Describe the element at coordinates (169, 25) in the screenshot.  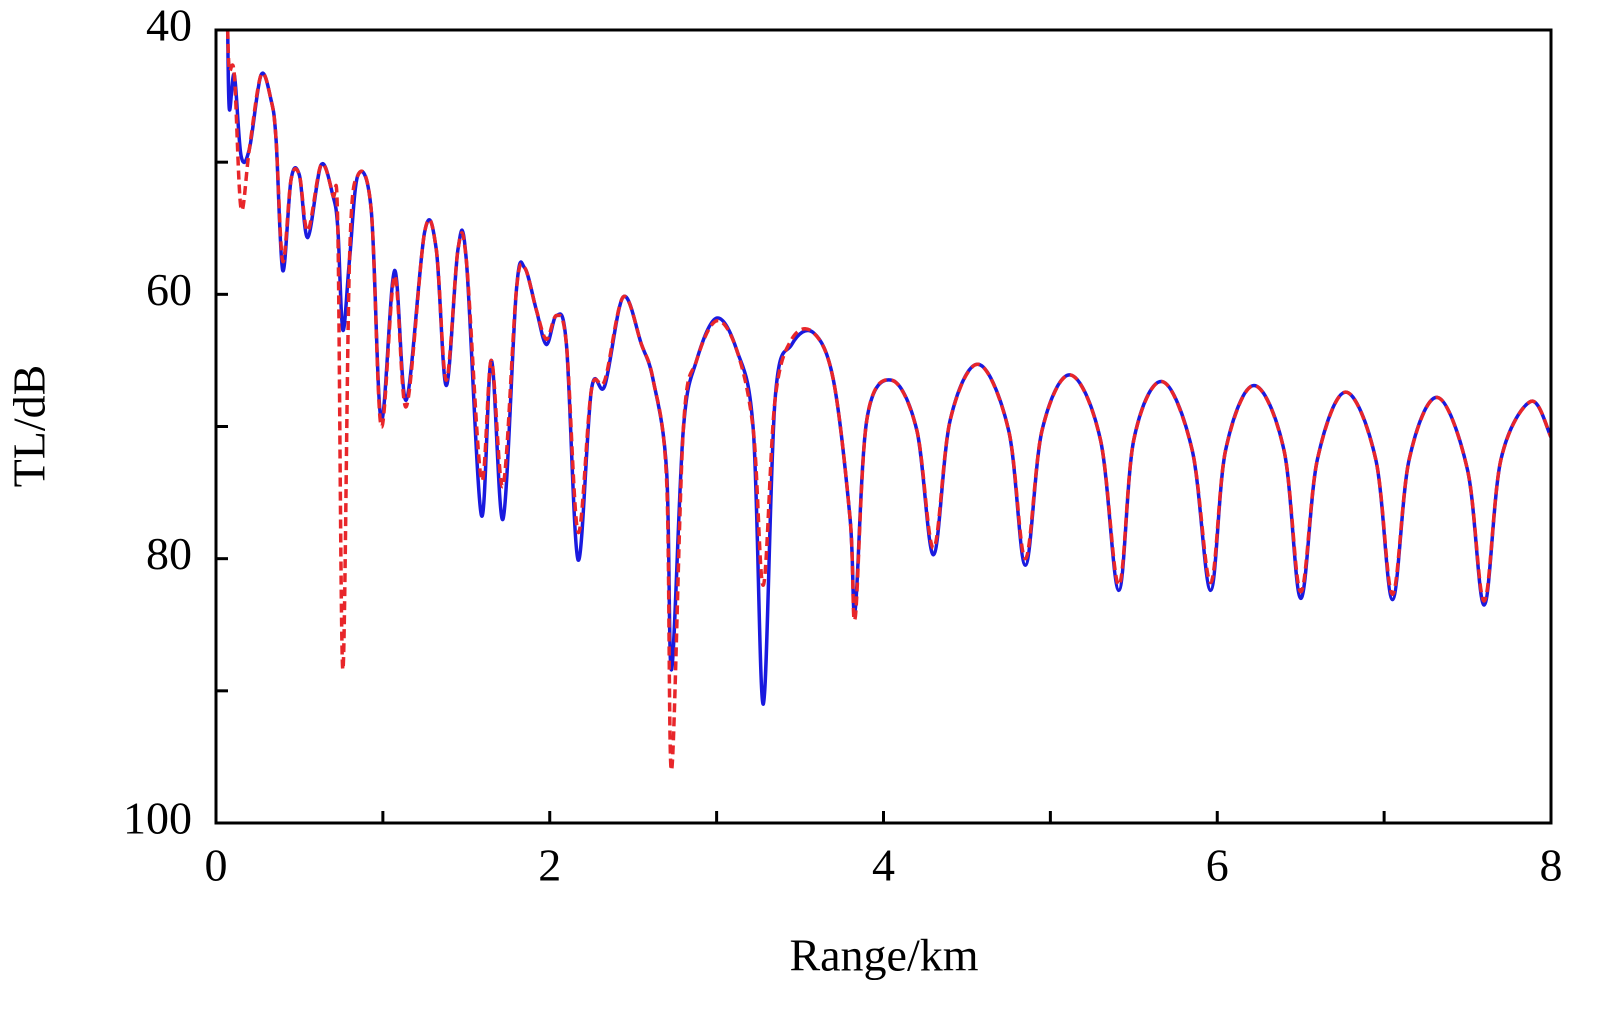
I see `y-tick-label: 40` at that location.